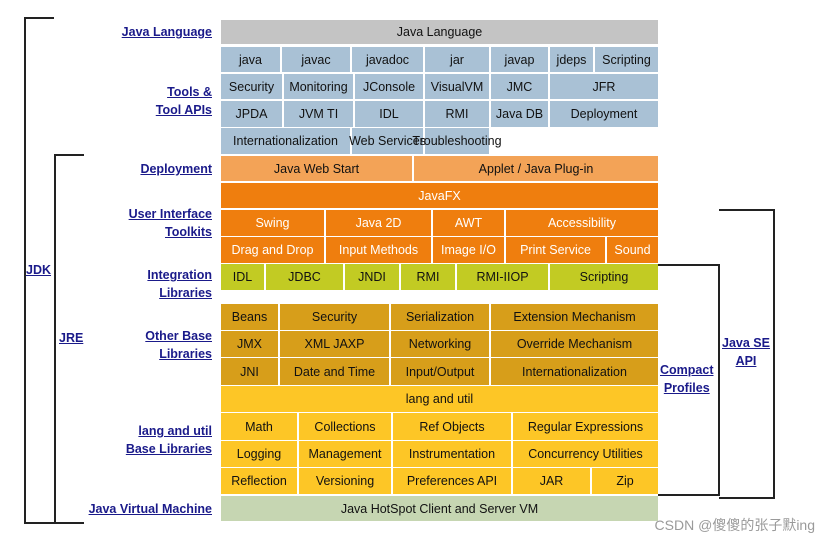 The image size is (829, 543). Describe the element at coordinates (249, 317) in the screenshot. I see `diagram-cell: Beans` at that location.